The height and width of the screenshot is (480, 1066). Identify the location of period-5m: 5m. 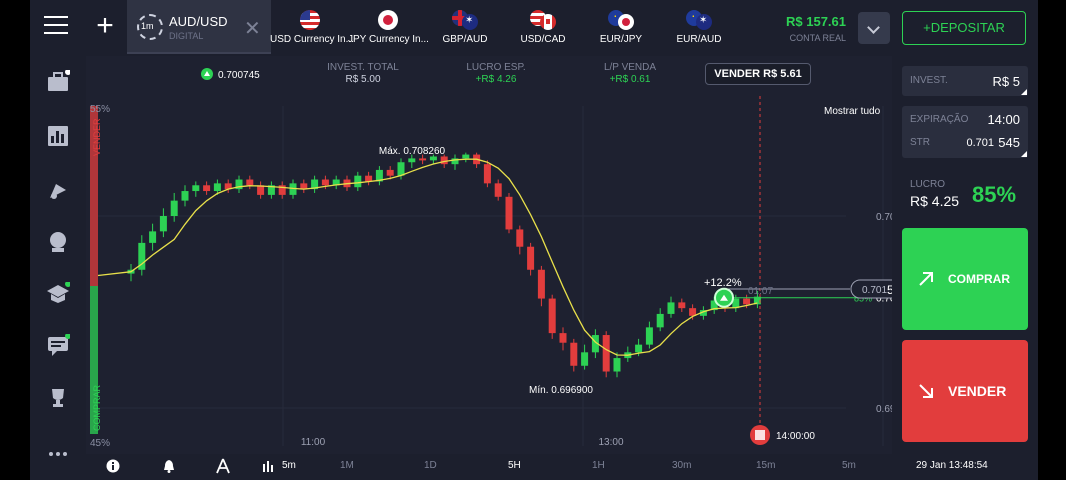
(849, 465).